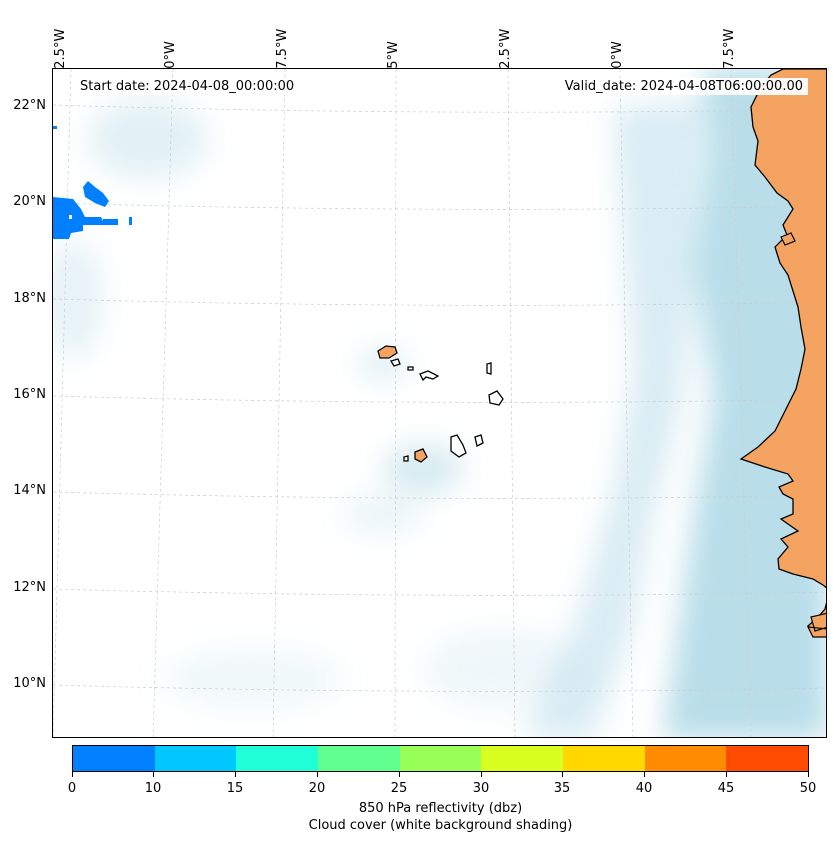  I want to click on island-boa-vista, so click(496, 398).